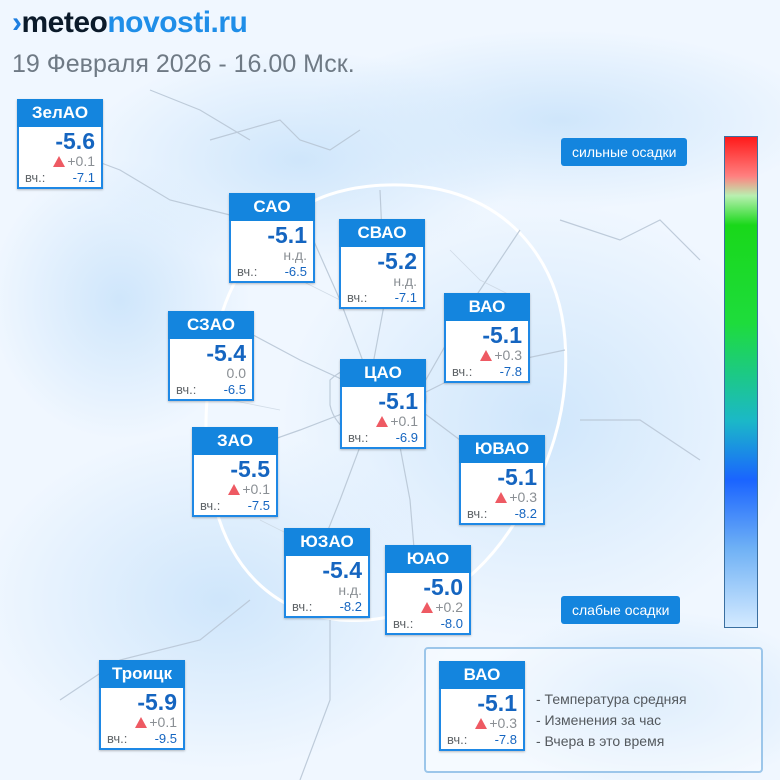  Describe the element at coordinates (624, 152) in the screenshot. I see `scale-top-label: сильные осадки` at that location.